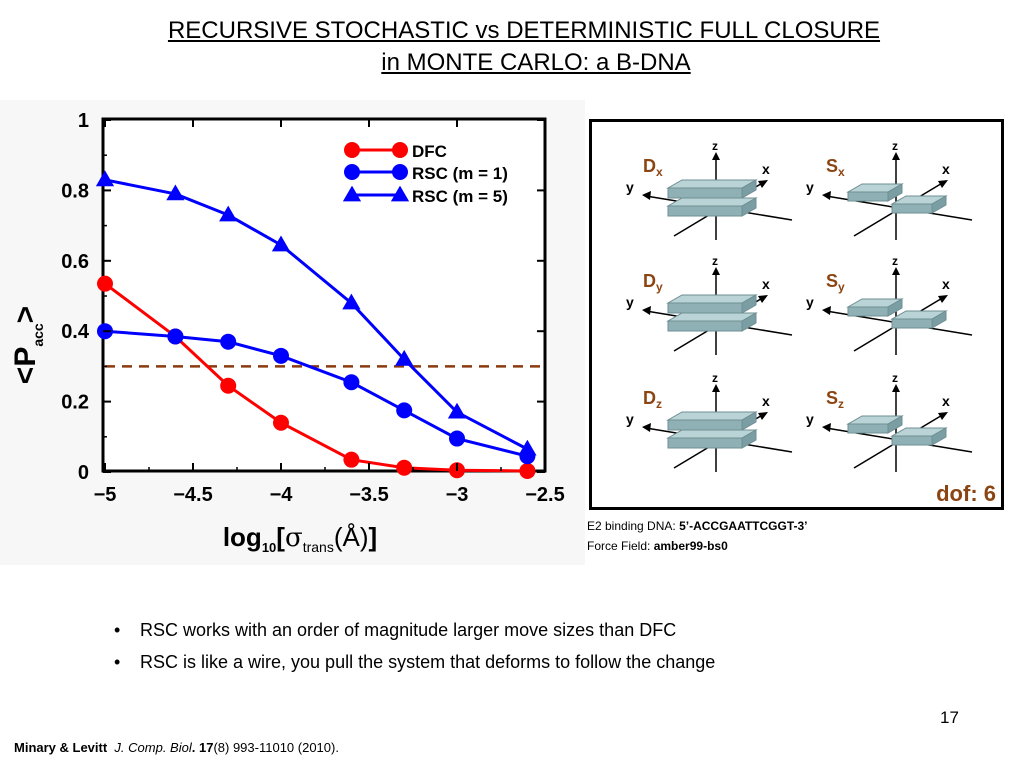 The height and width of the screenshot is (768, 1024). I want to click on legend-label: DFC, so click(429, 151).